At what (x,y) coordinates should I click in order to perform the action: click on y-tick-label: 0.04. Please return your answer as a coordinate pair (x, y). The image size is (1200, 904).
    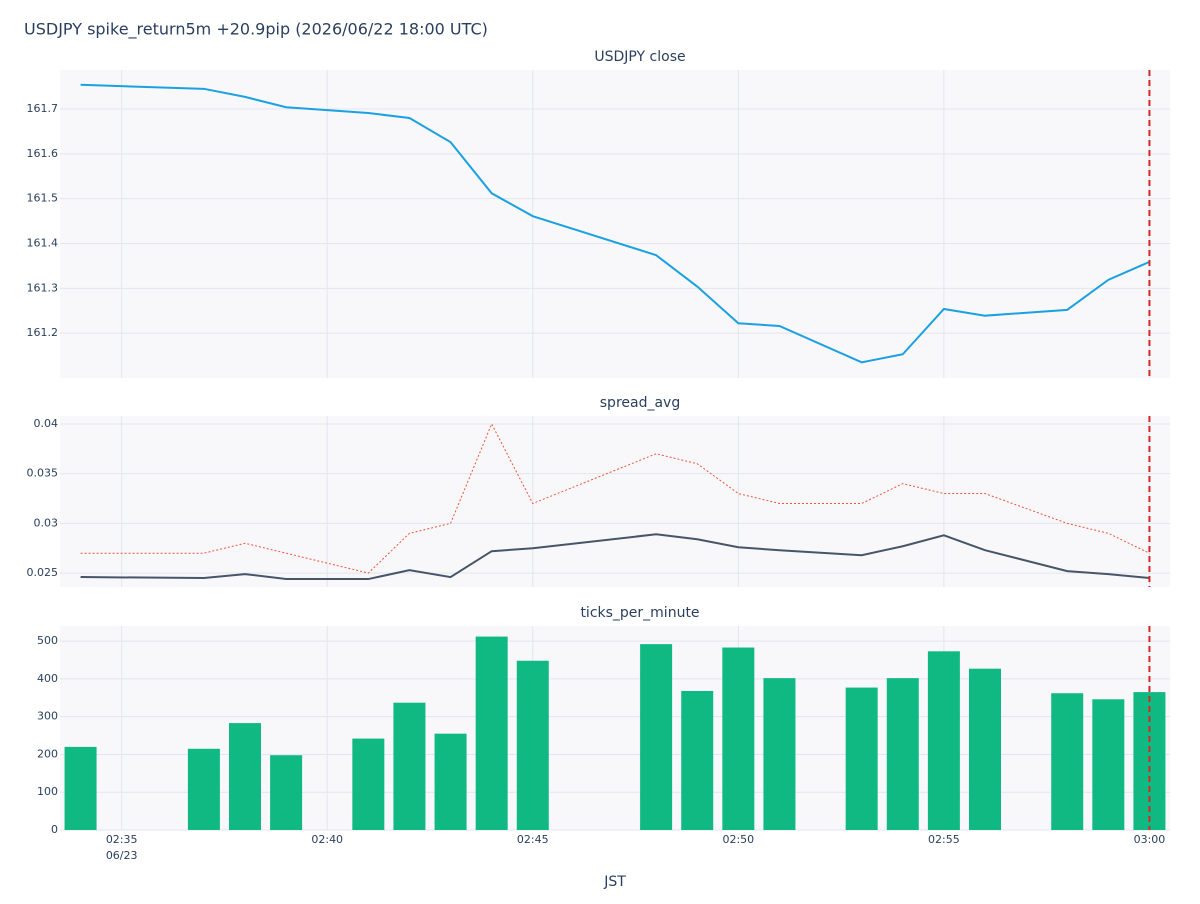
    Looking at the image, I should click on (46, 423).